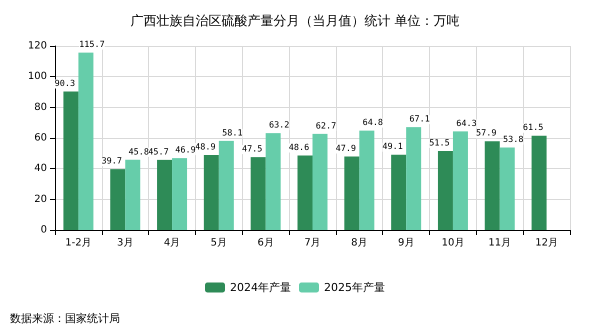 The height and width of the screenshot is (330, 590). Describe the element at coordinates (111, 161) in the screenshot. I see `data-label: 39.7` at that location.